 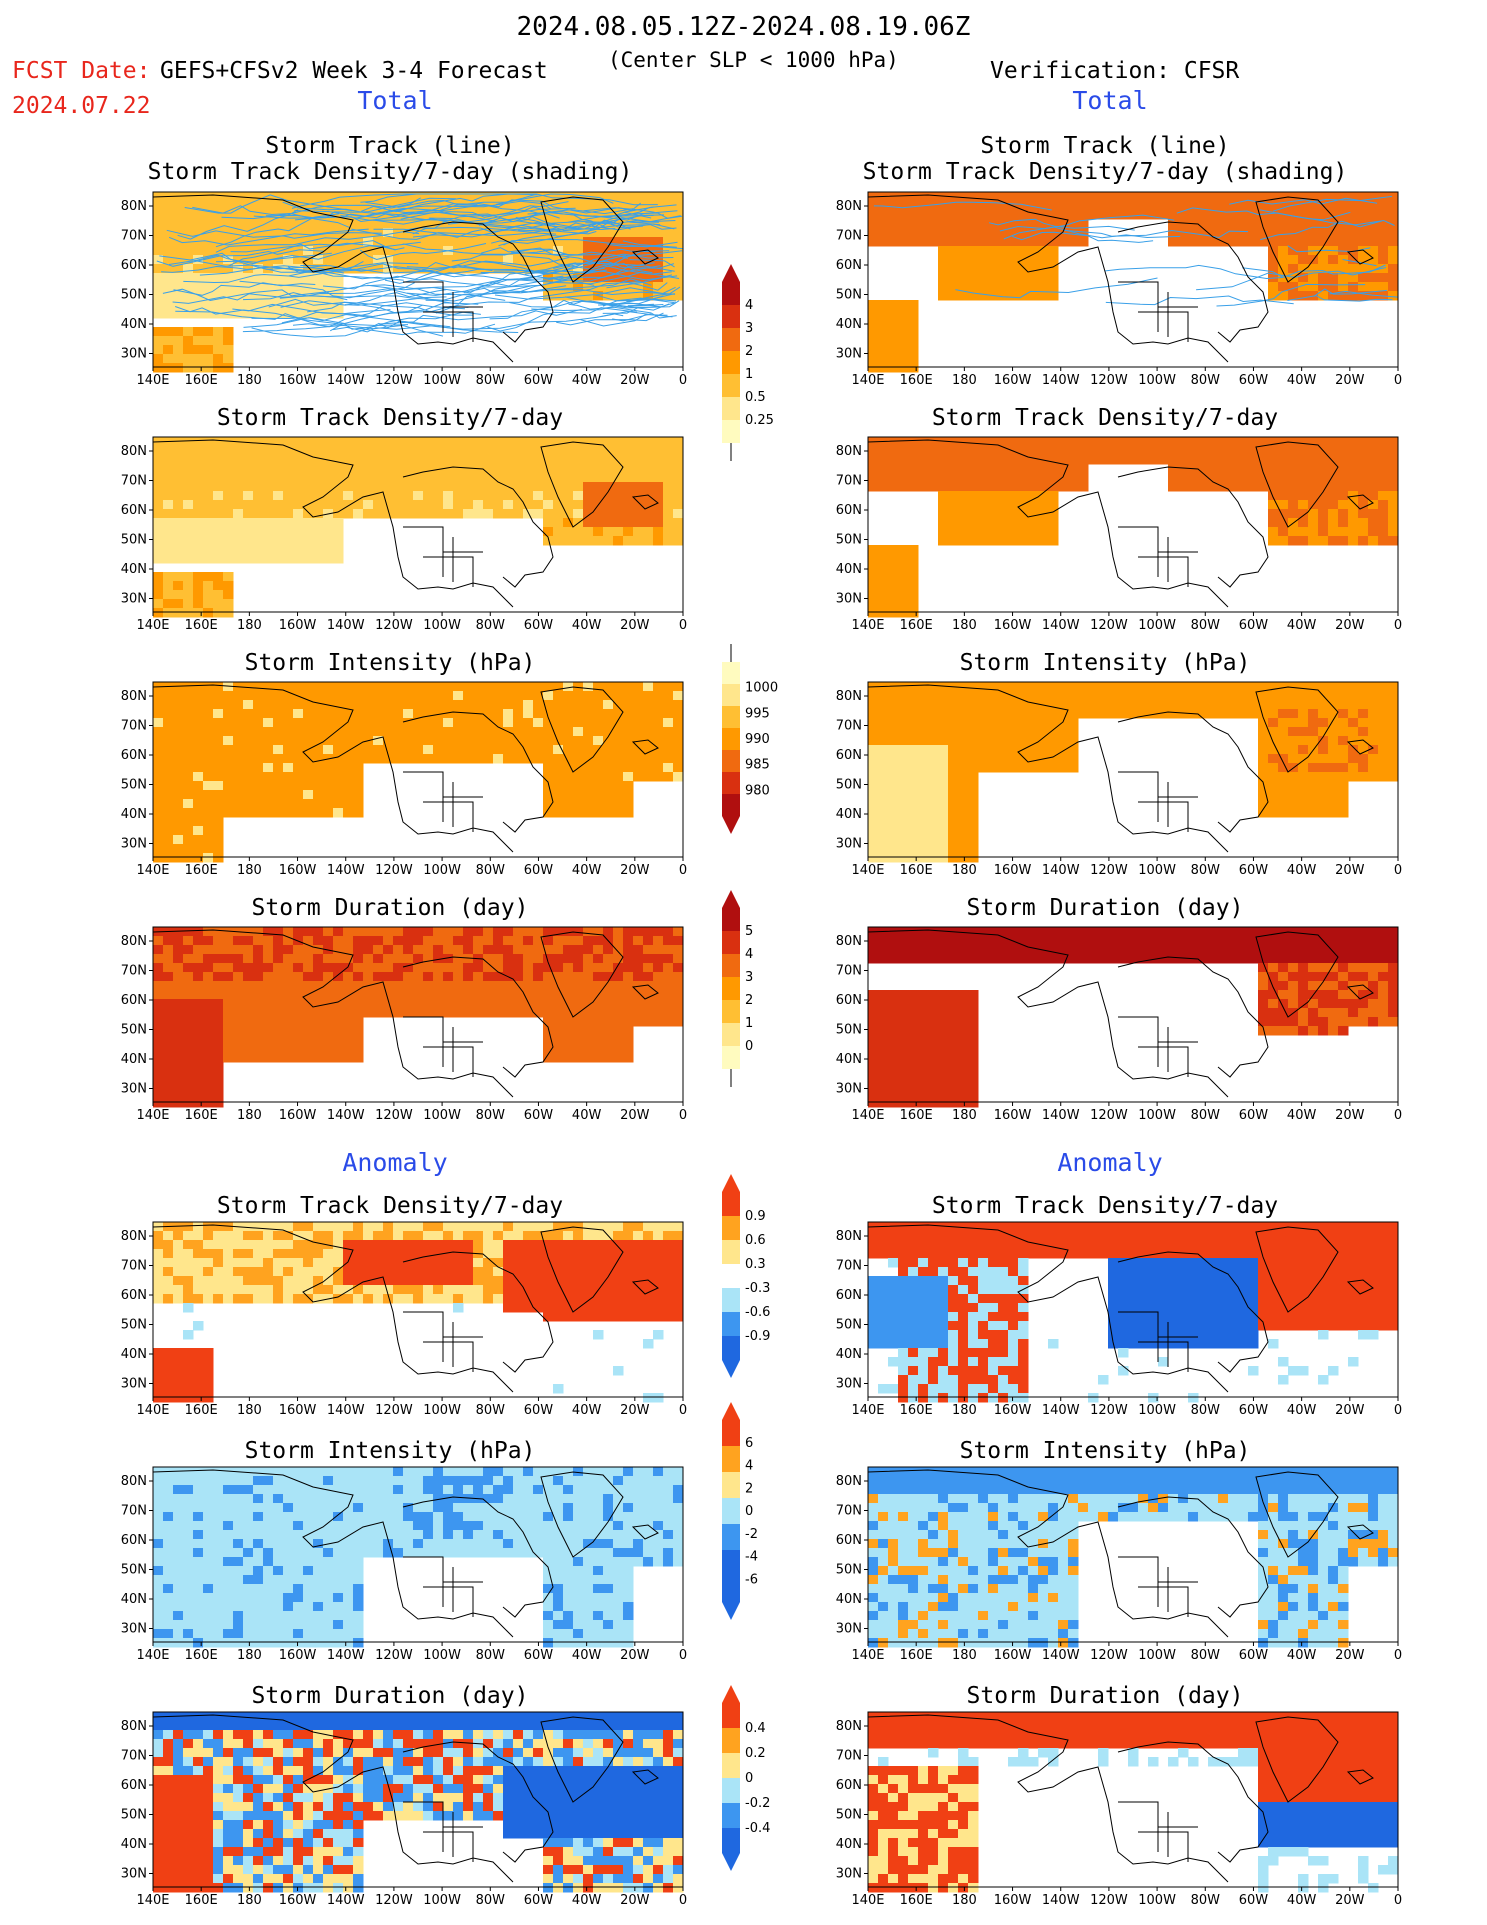 I want to click on title-fc-track-line: Storm Track (line), so click(x=390, y=146).